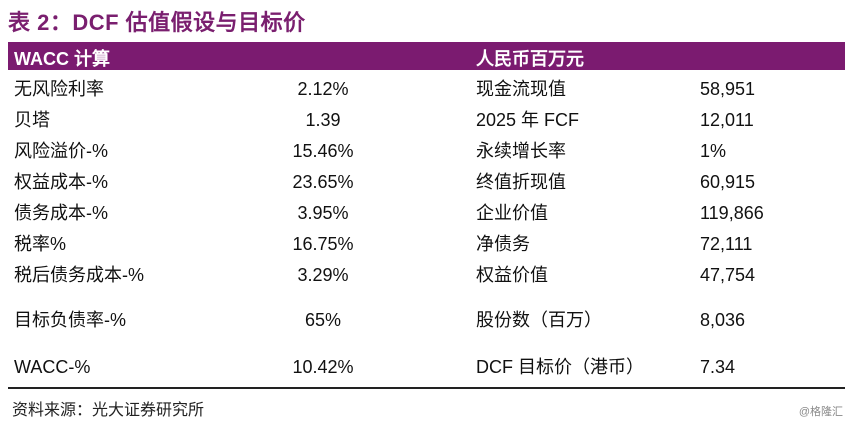 This screenshot has width=853, height=422. Describe the element at coordinates (512, 213) in the screenshot. I see `valuation-label: 企业价值` at that location.